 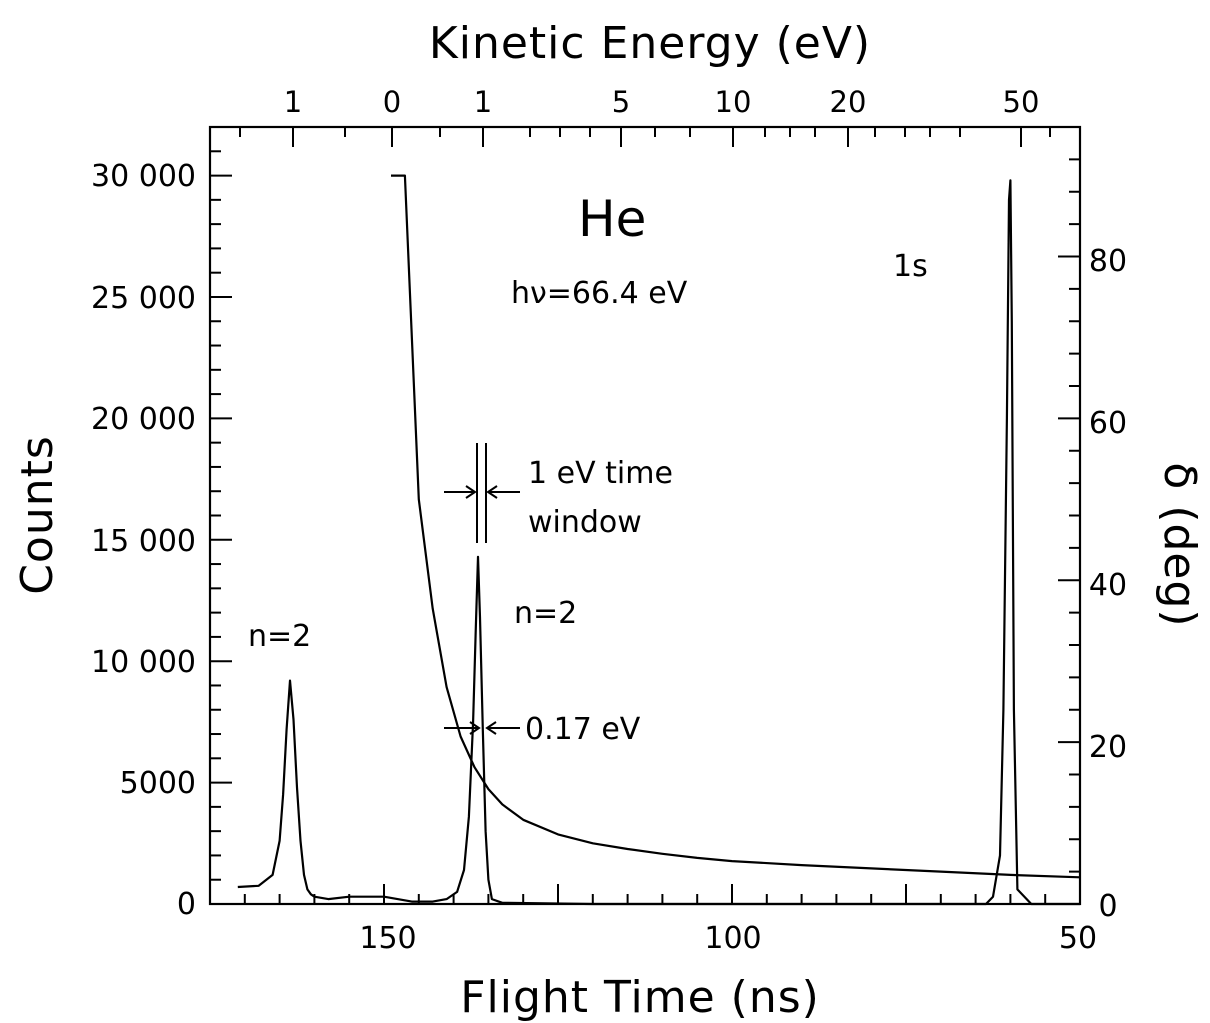 What do you see at coordinates (482, 728) in the screenshot?
I see `resolution-marker` at bounding box center [482, 728].